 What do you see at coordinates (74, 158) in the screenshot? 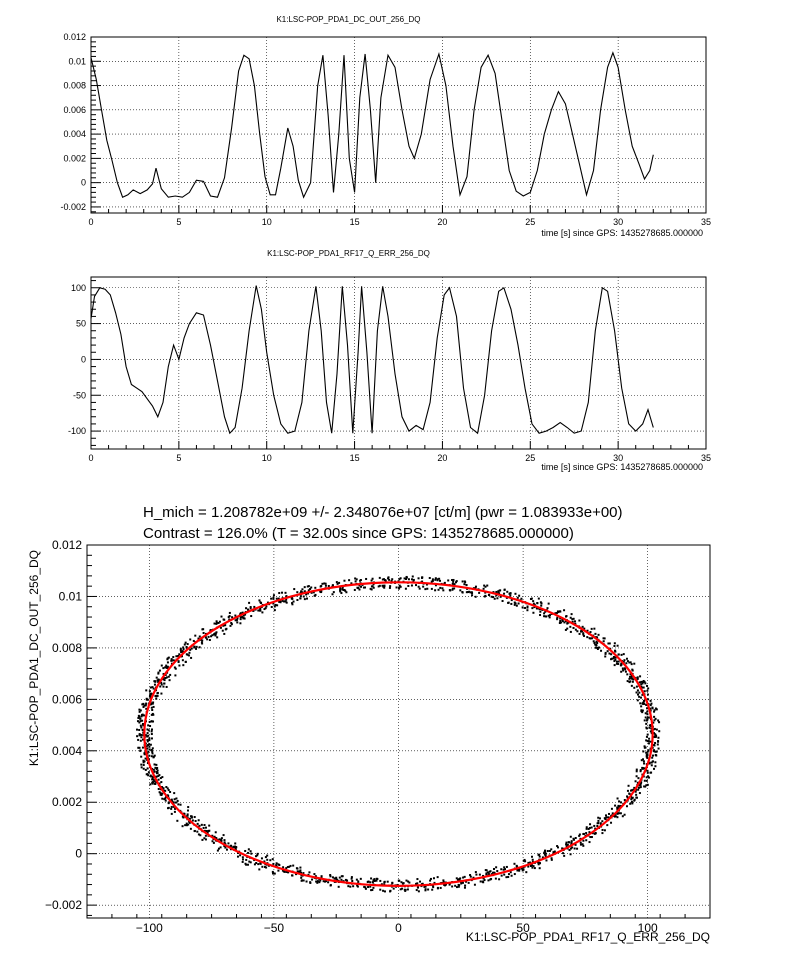
I see `y-tick-label: 0.002` at bounding box center [74, 158].